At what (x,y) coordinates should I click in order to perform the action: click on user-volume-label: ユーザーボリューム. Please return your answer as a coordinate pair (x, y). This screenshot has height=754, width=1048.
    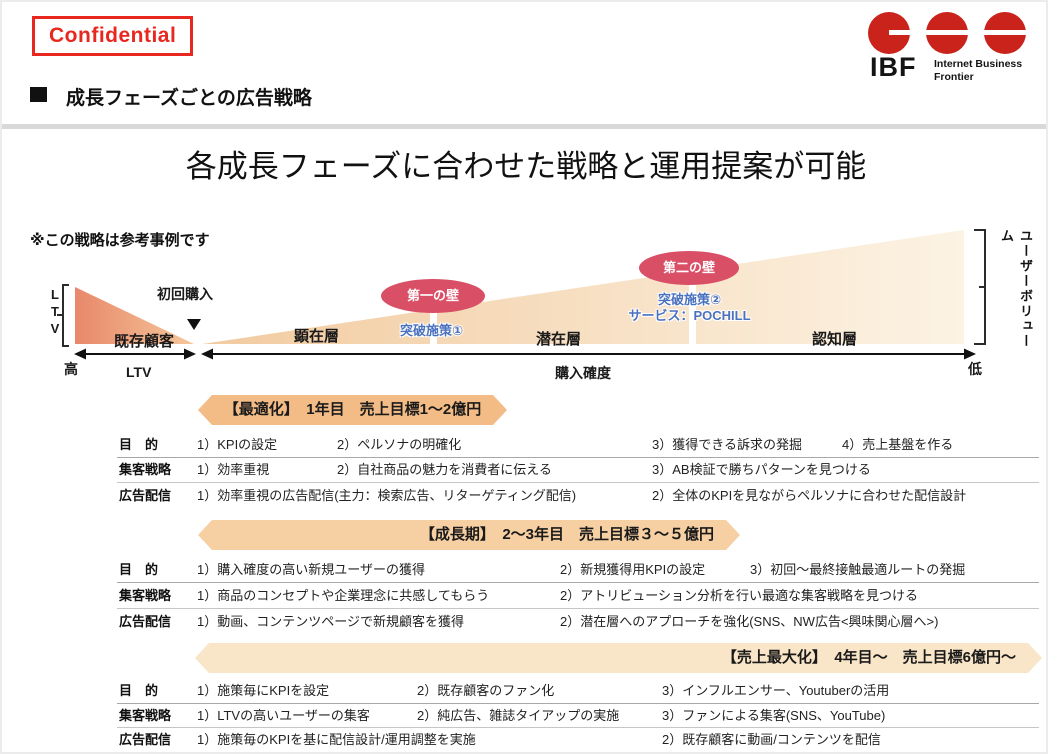
    Looking at the image, I should click on (1016, 289).